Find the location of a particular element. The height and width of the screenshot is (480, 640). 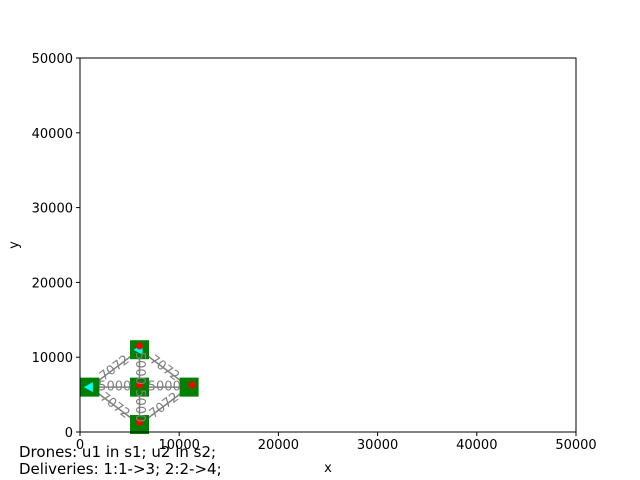

x-tick-label: 50000 is located at coordinates (575, 445).